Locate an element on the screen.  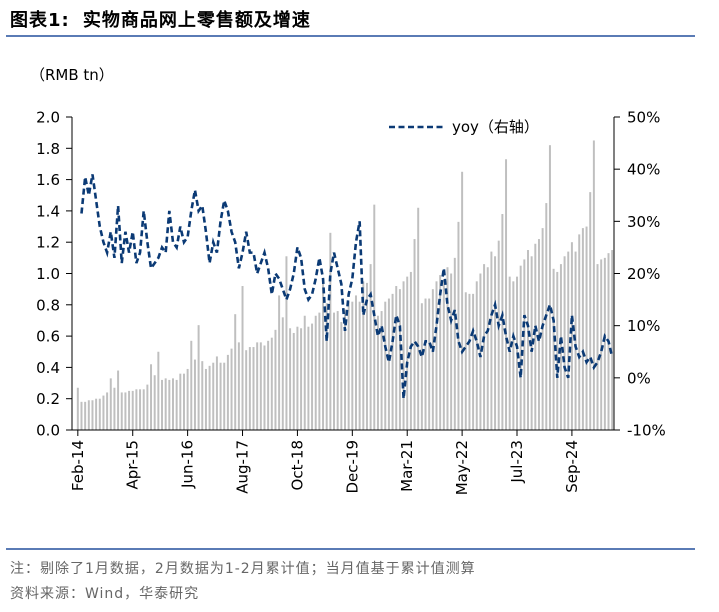
y-left-tick-label: 0.2 is located at coordinates (48, 399).